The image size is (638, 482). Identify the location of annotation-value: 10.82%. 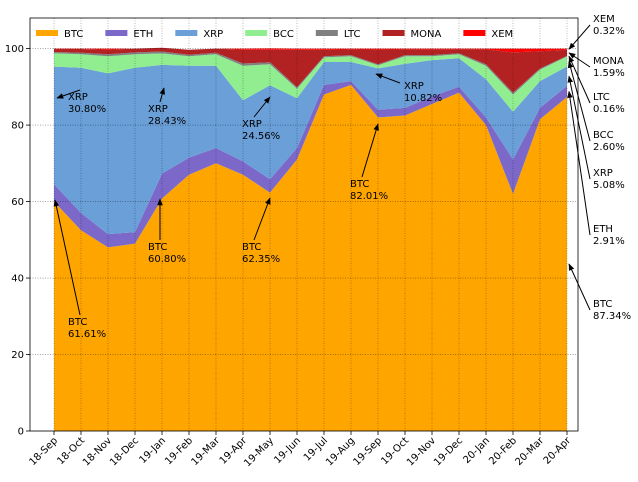
(423, 98).